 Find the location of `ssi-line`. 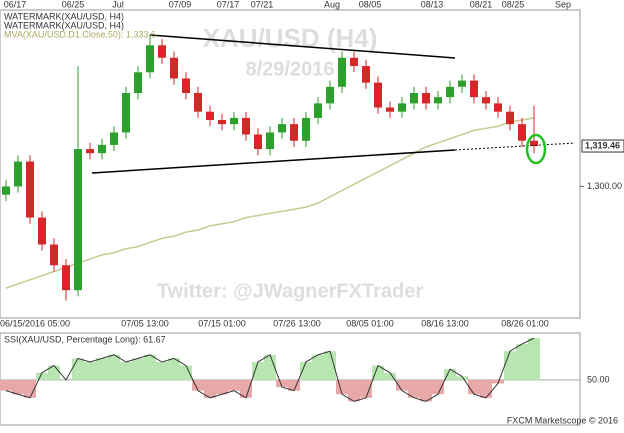

ssi-line is located at coordinates (270, 369).